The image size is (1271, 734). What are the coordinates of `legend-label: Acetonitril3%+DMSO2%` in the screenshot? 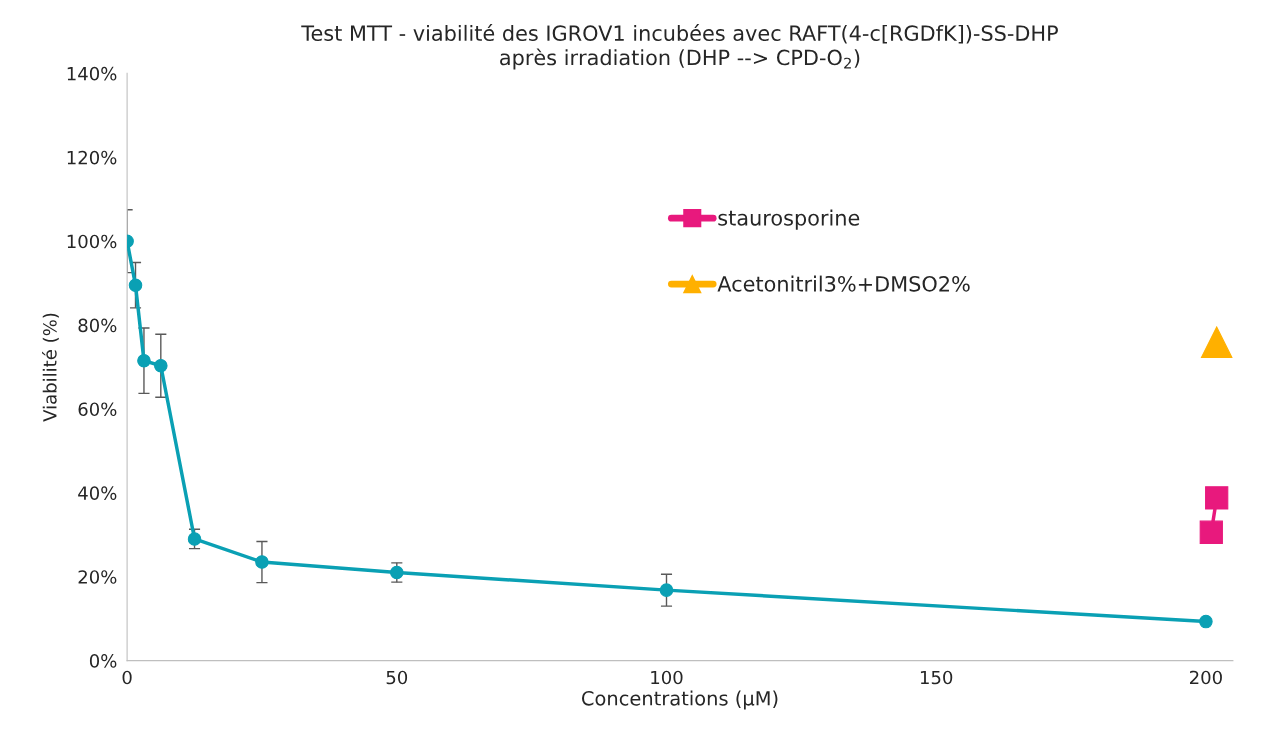 It's located at (843, 283).